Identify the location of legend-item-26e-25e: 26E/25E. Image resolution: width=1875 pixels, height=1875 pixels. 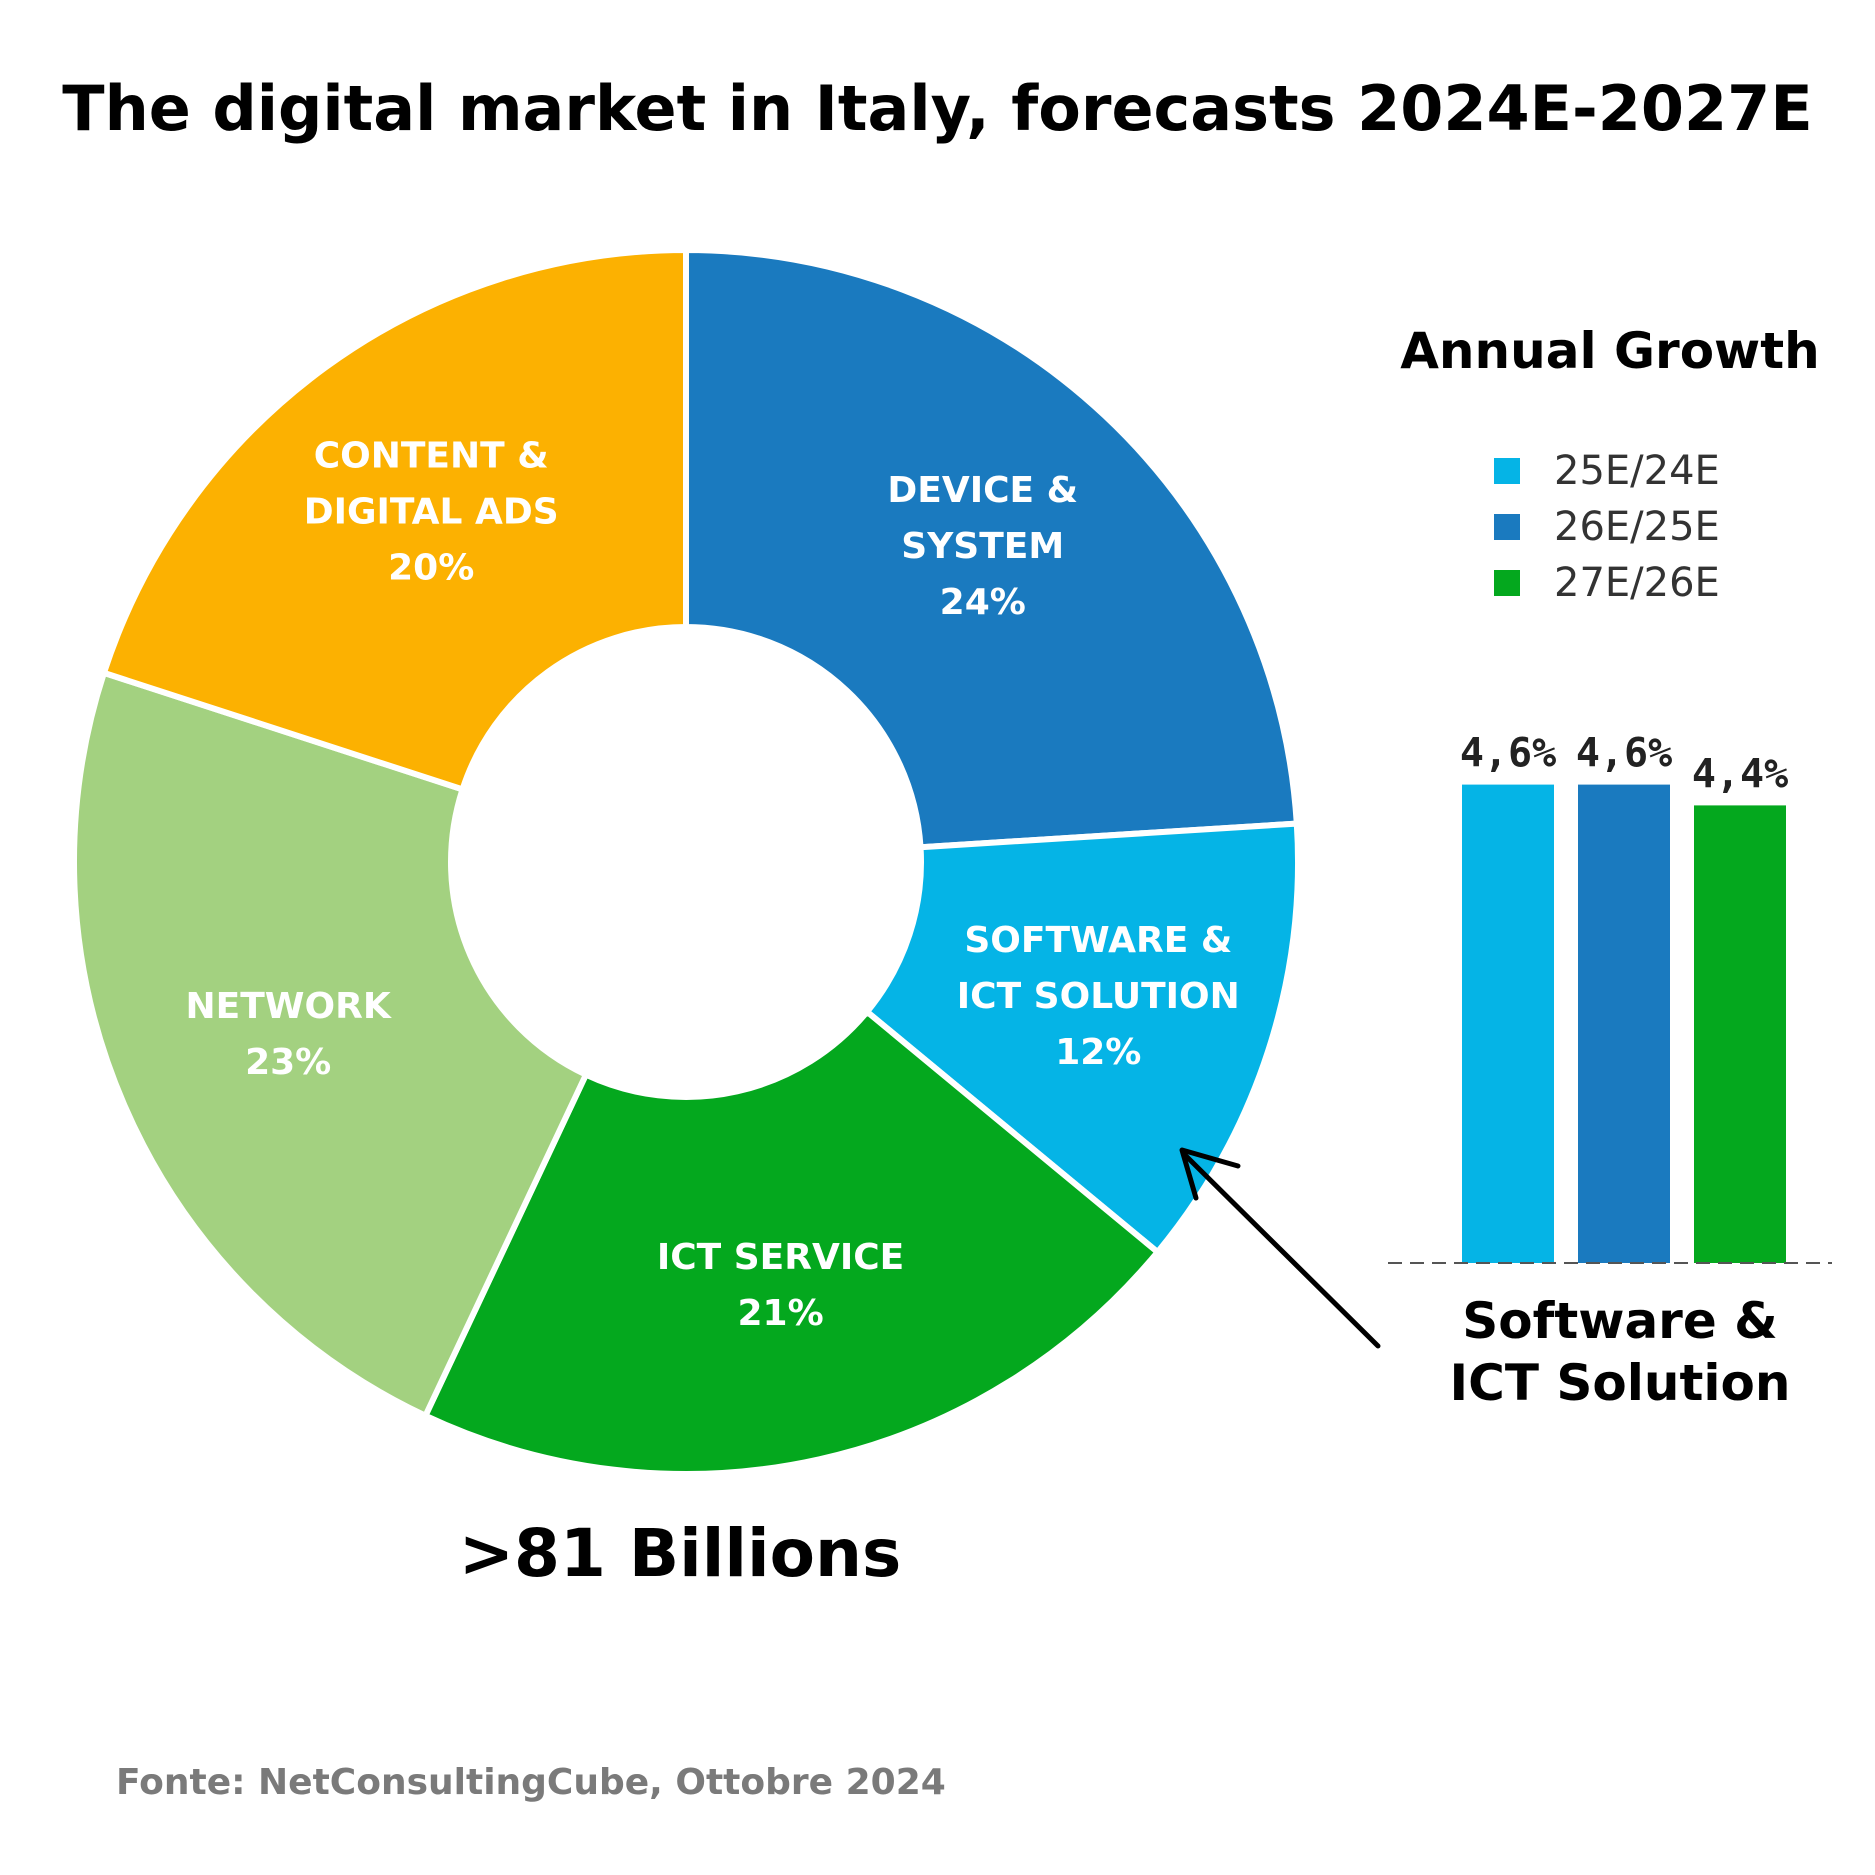
(1607, 527).